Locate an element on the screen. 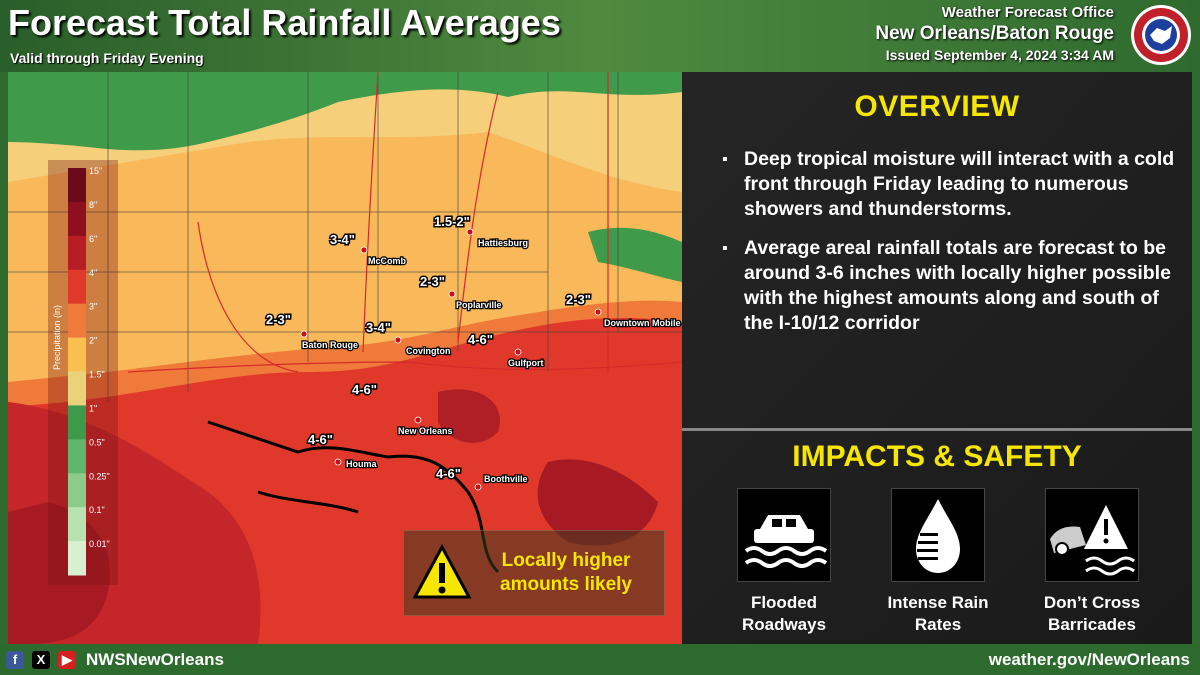 The height and width of the screenshot is (675, 1200). nws-logo-icon is located at coordinates (1161, 35).